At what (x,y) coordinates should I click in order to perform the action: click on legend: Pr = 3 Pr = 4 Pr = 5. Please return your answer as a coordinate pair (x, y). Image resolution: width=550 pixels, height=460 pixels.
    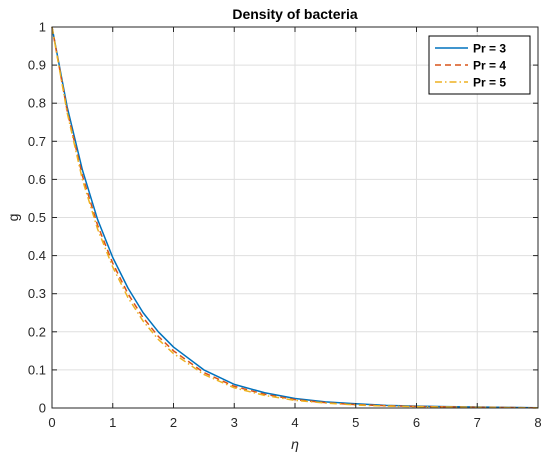
    Looking at the image, I should click on (479, 65).